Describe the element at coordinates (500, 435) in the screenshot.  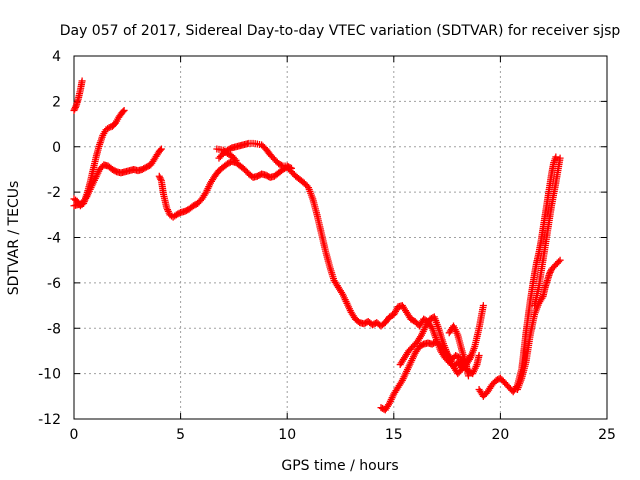
I see `x-tick-label: 20` at that location.